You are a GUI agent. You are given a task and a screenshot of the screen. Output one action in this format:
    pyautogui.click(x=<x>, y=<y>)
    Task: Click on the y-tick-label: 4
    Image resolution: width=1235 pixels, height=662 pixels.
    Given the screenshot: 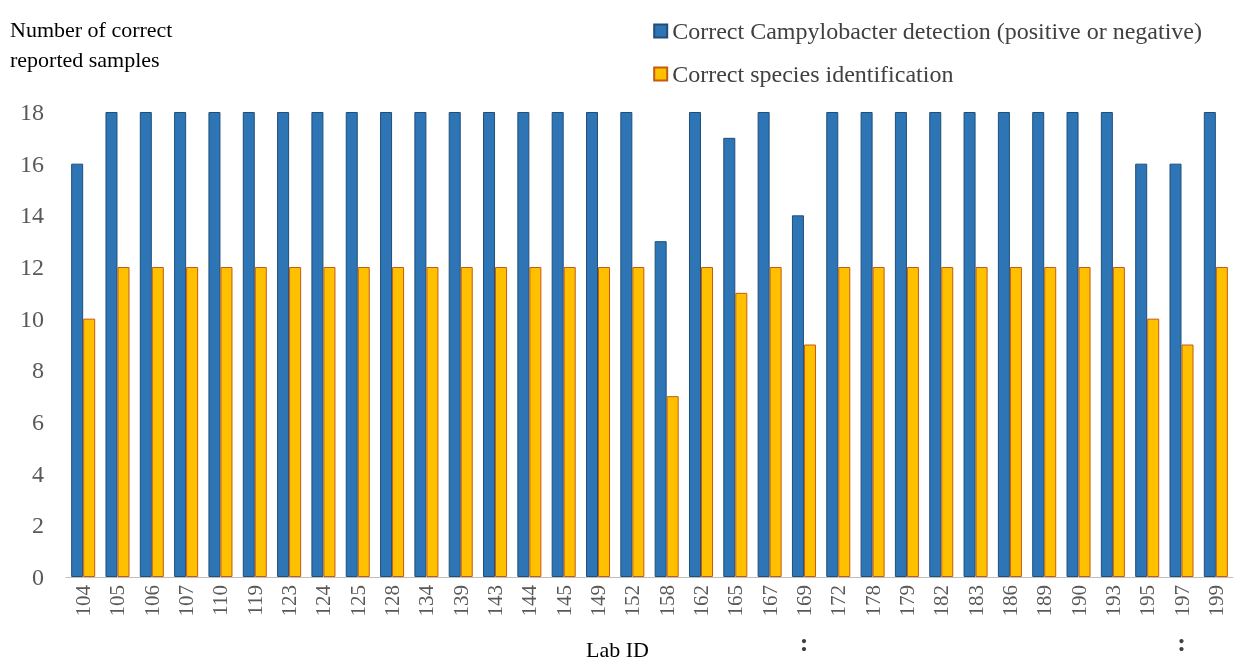 What is the action you would take?
    pyautogui.click(x=38, y=473)
    